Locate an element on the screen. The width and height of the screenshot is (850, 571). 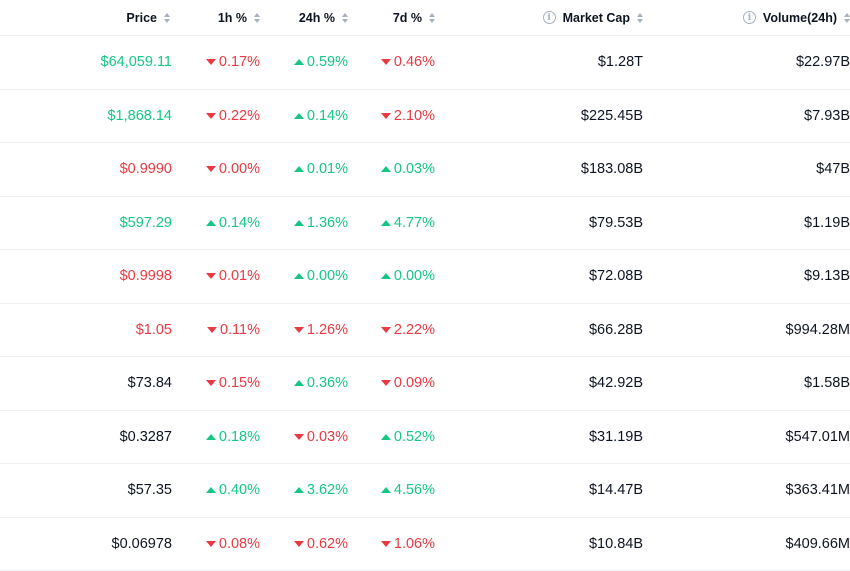
change-1h: 0.00% is located at coordinates (220, 169).